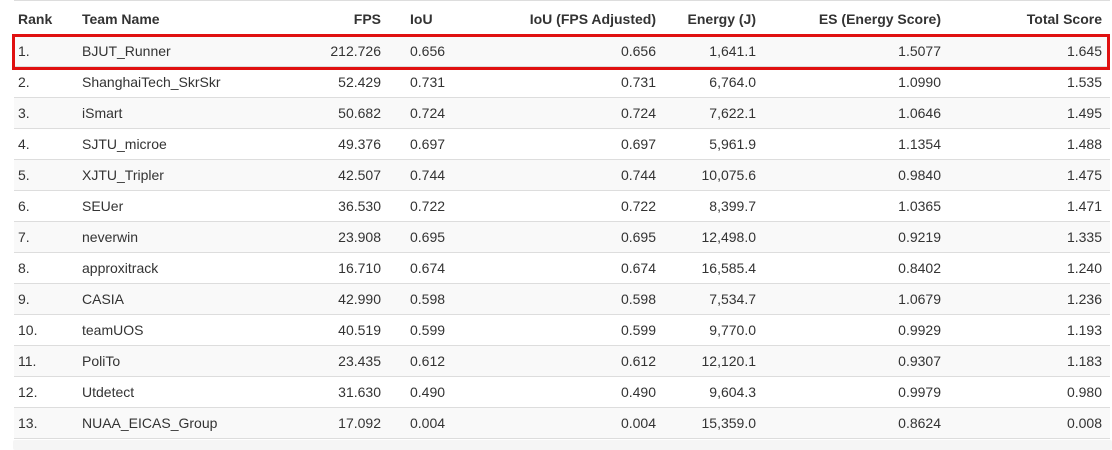 The width and height of the screenshot is (1112, 450). I want to click on column-header-total: Total Score, so click(1029, 18).